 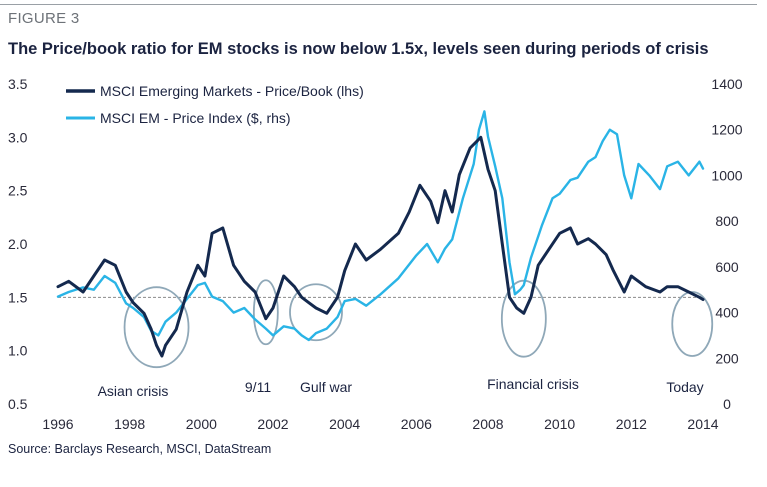 What do you see at coordinates (18, 351) in the screenshot?
I see `y-left-tick-label: 1.0` at bounding box center [18, 351].